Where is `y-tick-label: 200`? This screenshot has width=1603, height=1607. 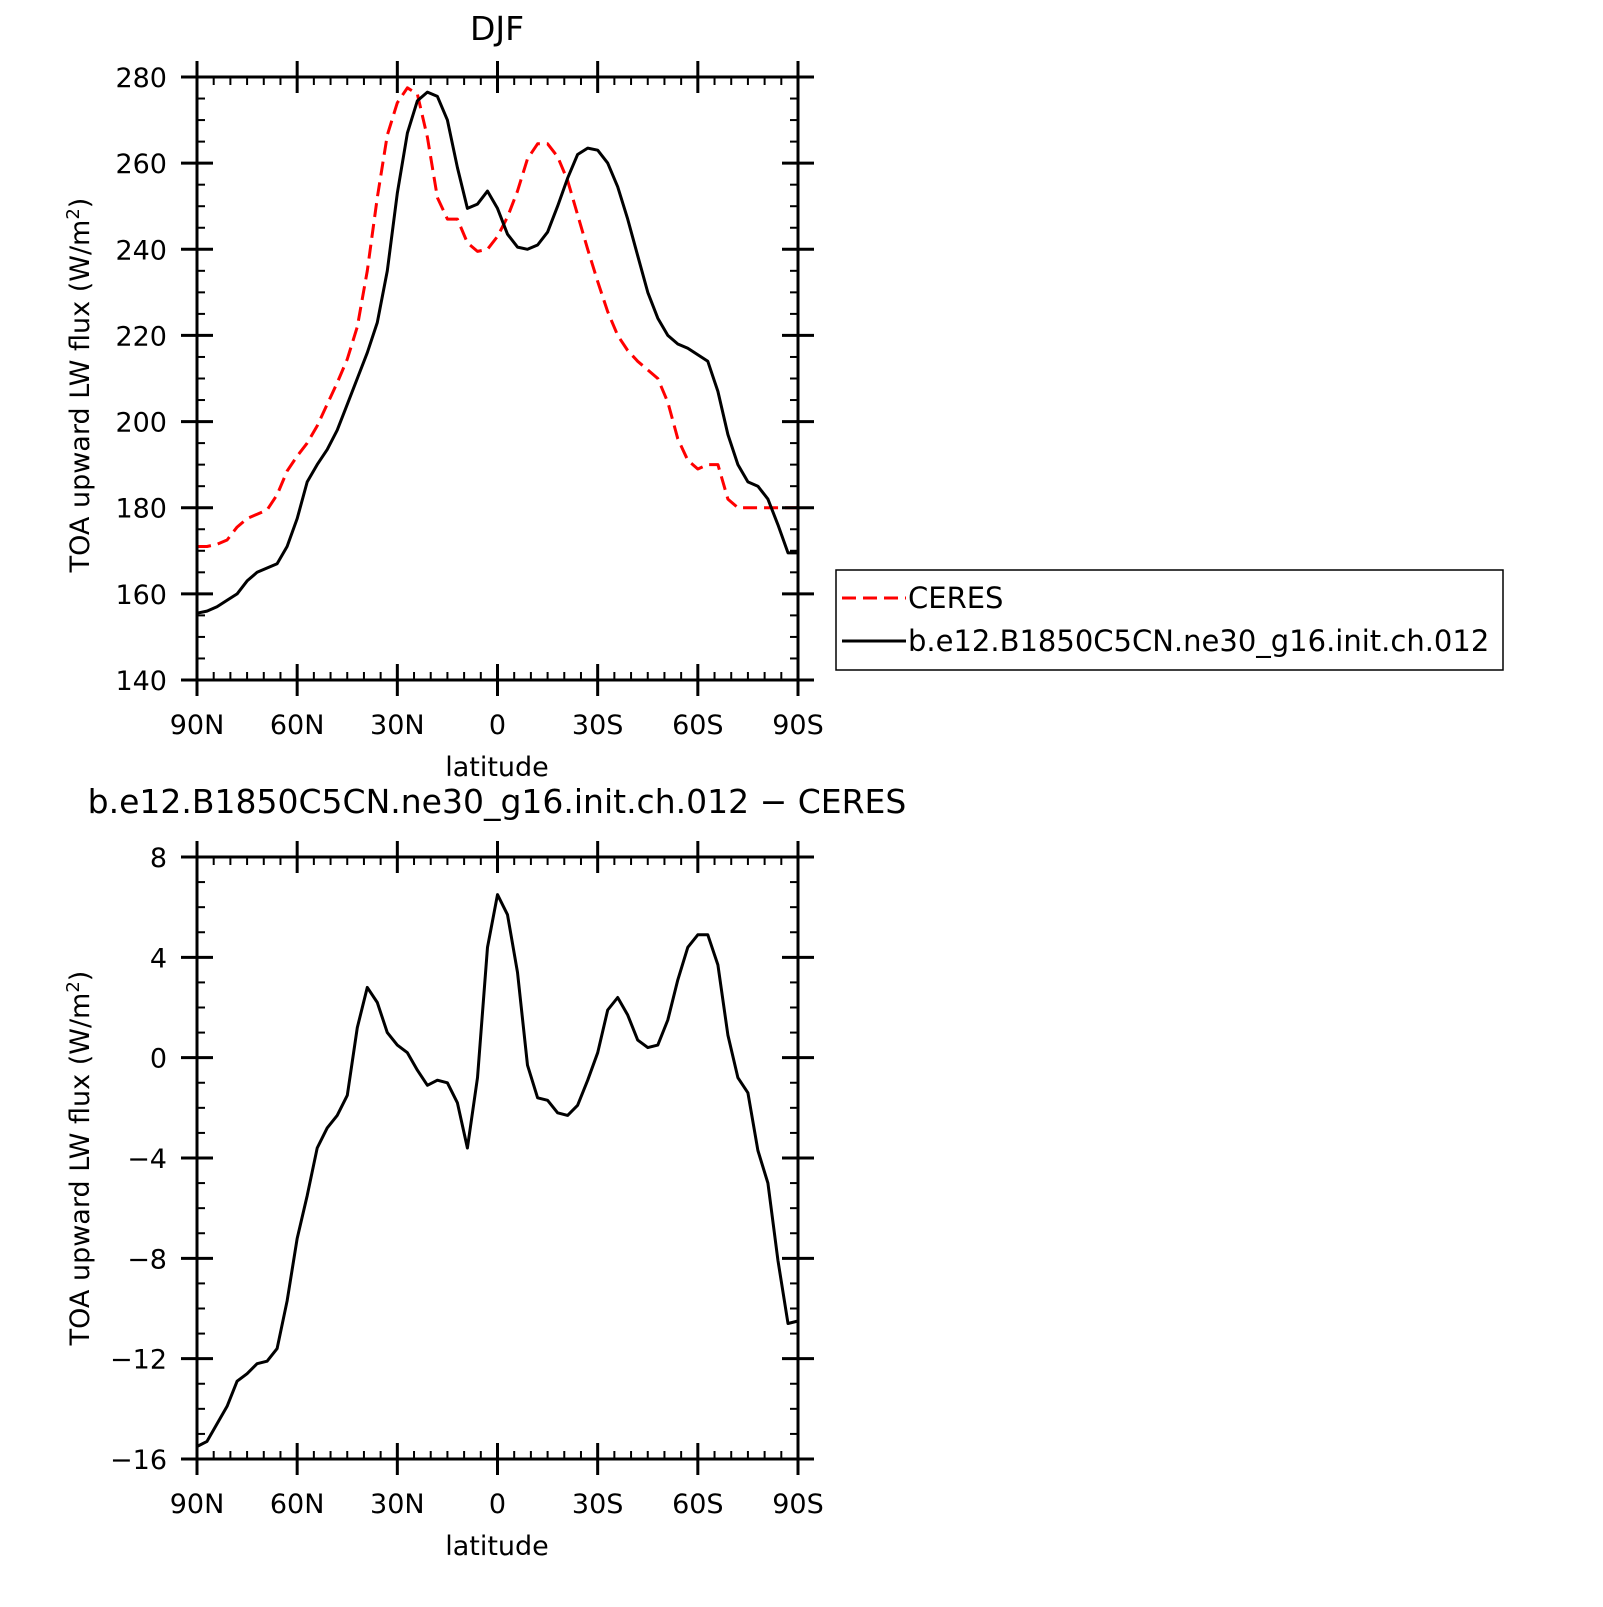 y-tick-label: 200 is located at coordinates (141, 423).